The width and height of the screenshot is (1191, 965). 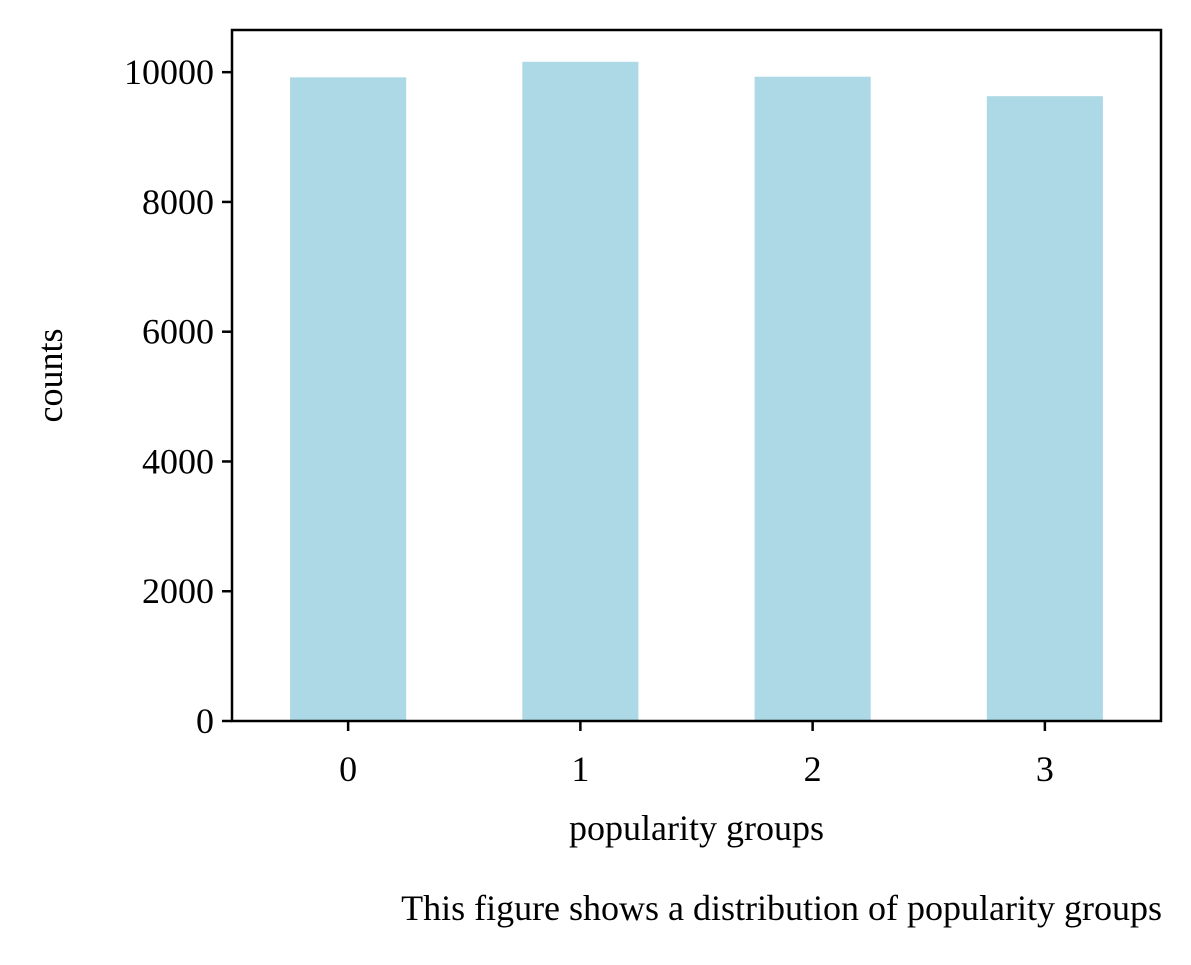 What do you see at coordinates (813, 769) in the screenshot?
I see `x-tick-label: 2` at bounding box center [813, 769].